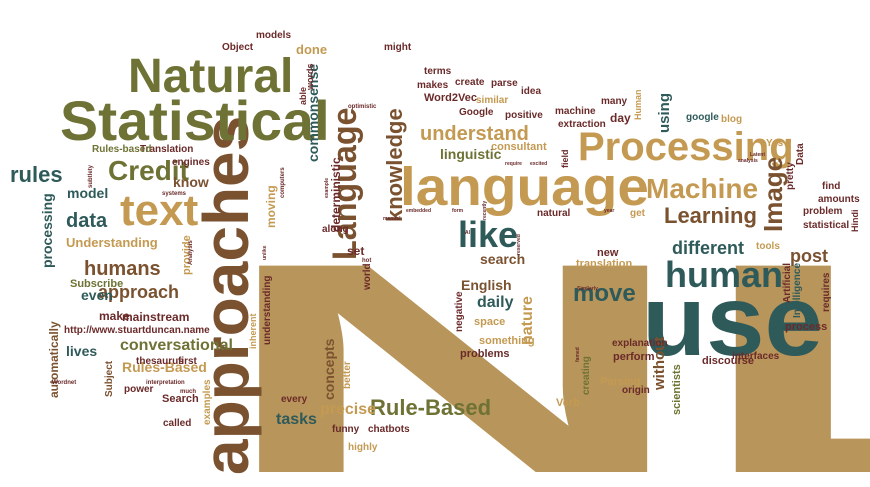 Image resolution: width=870 pixels, height=487 pixels. What do you see at coordinates (728, 361) in the screenshot?
I see `word-discourse: discourse` at bounding box center [728, 361].